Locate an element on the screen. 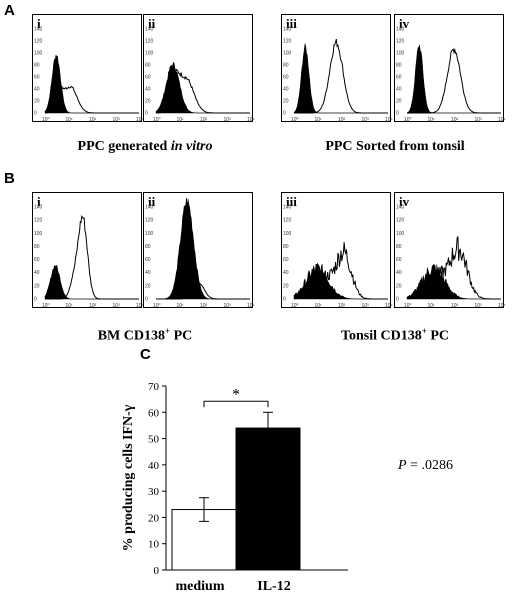 This screenshot has height=594, width=520. plot-label: ii is located at coordinates (152, 23).